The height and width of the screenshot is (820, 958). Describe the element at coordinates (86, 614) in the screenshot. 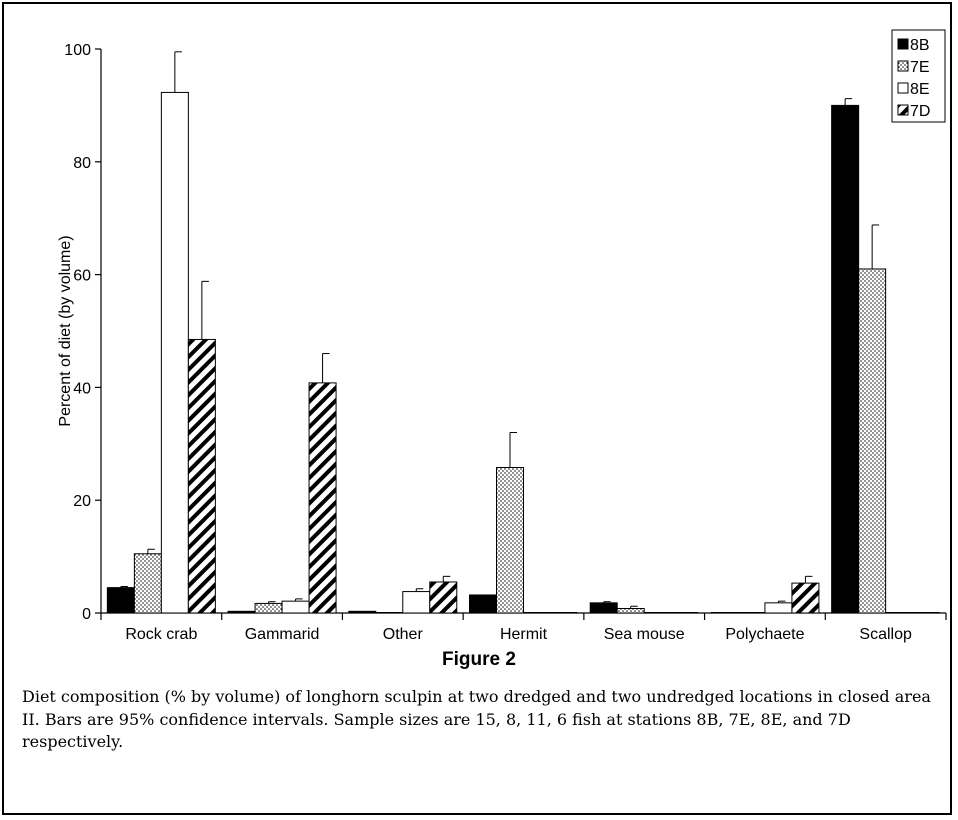

I see `y-tick-label: 0` at that location.